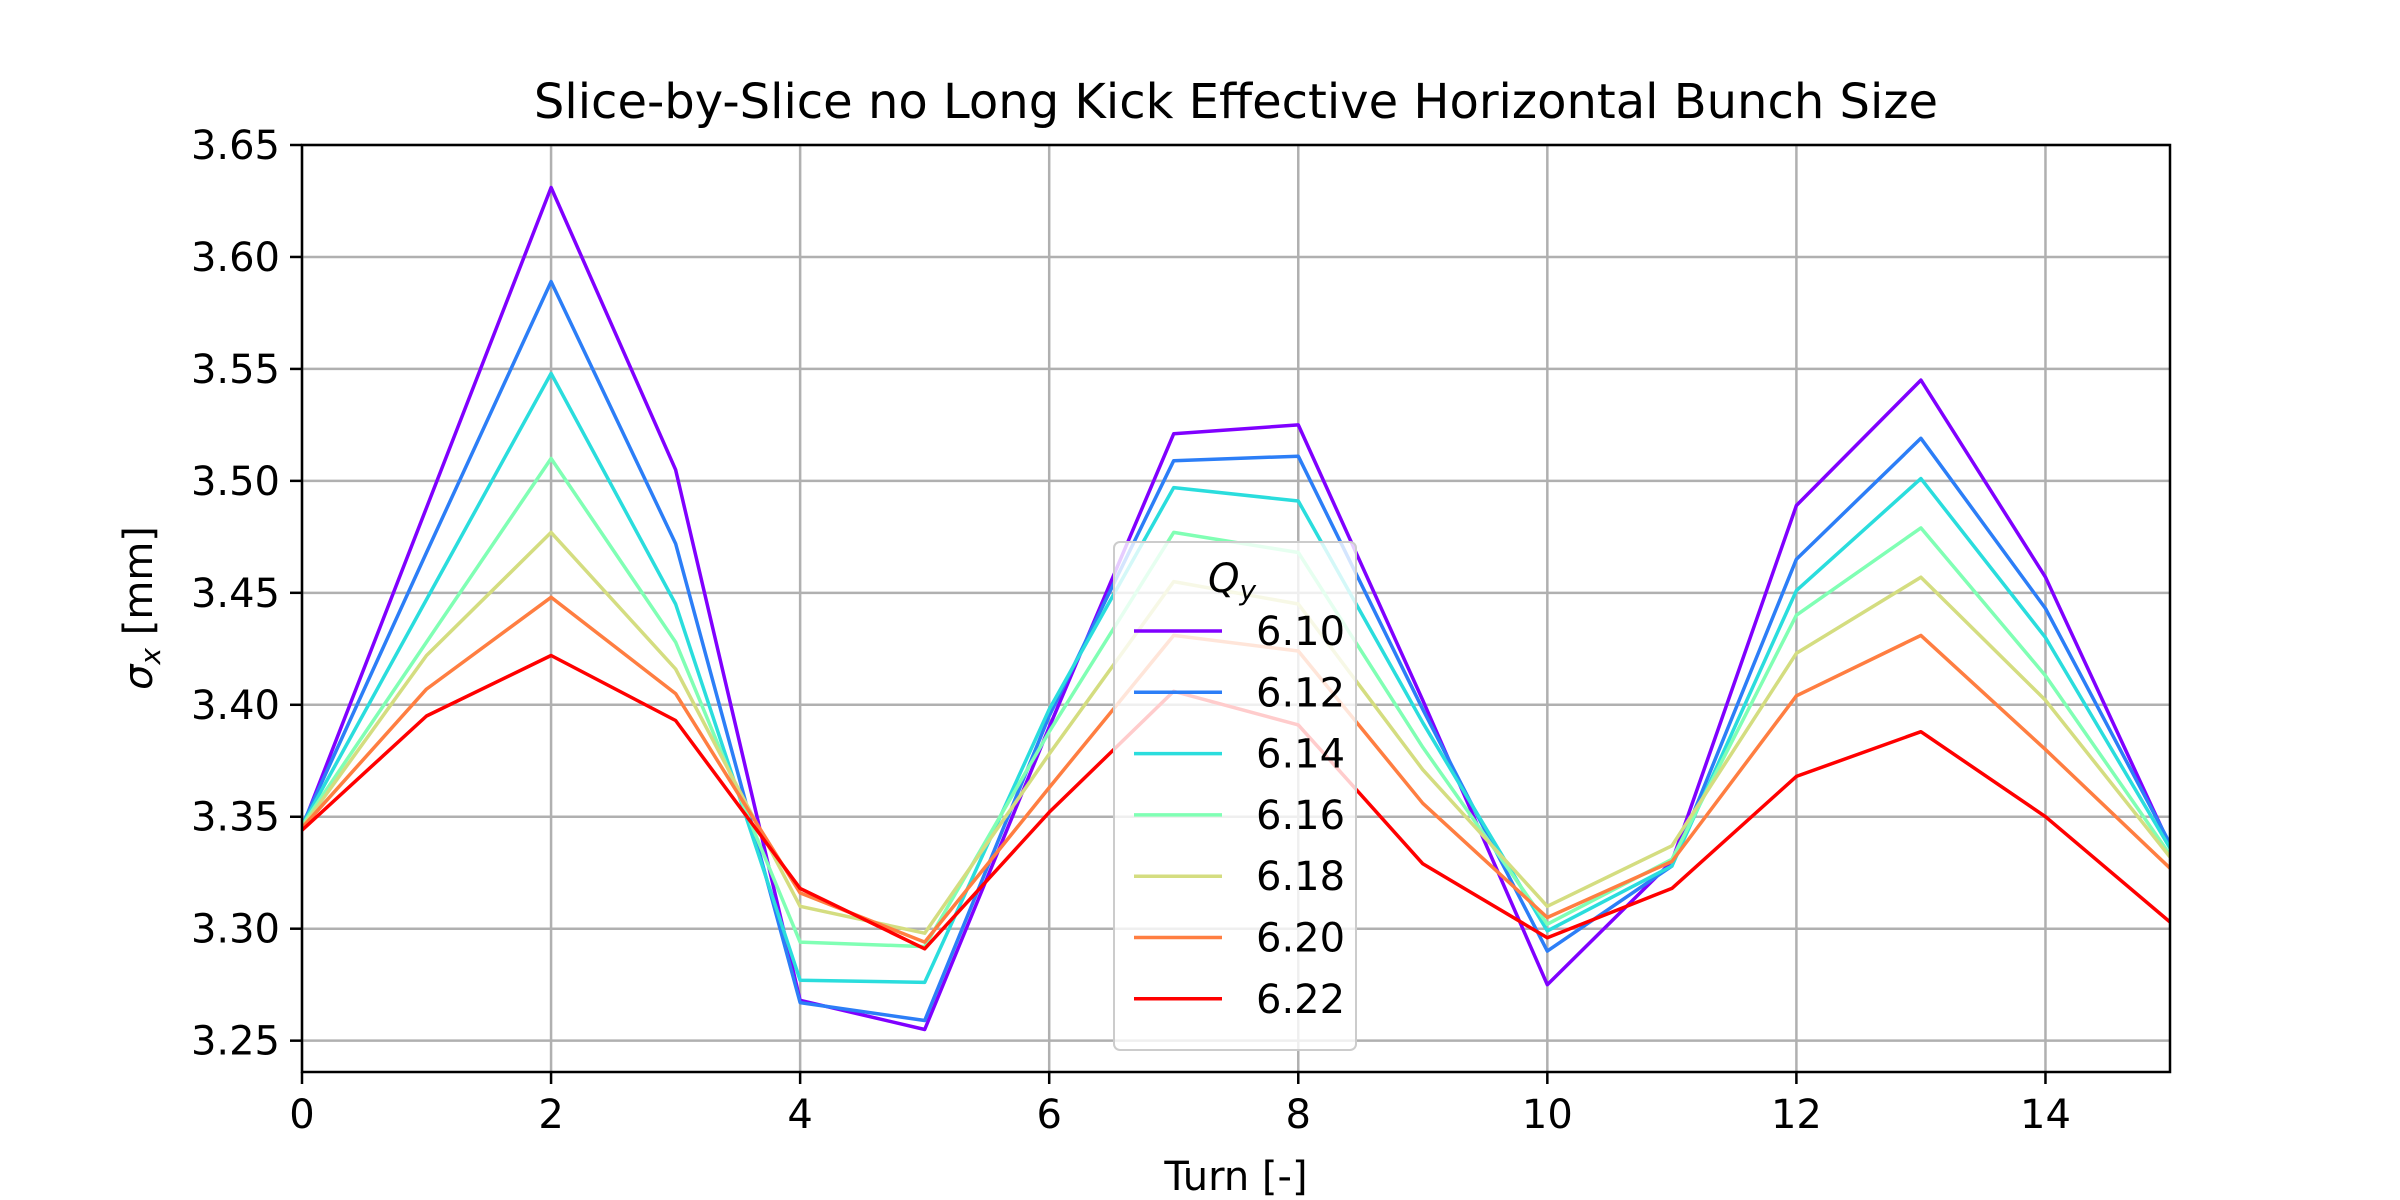 This screenshot has height=1200, width=2400. Describe the element at coordinates (1547, 1115) in the screenshot. I see `x-tick-label: 10` at that location.